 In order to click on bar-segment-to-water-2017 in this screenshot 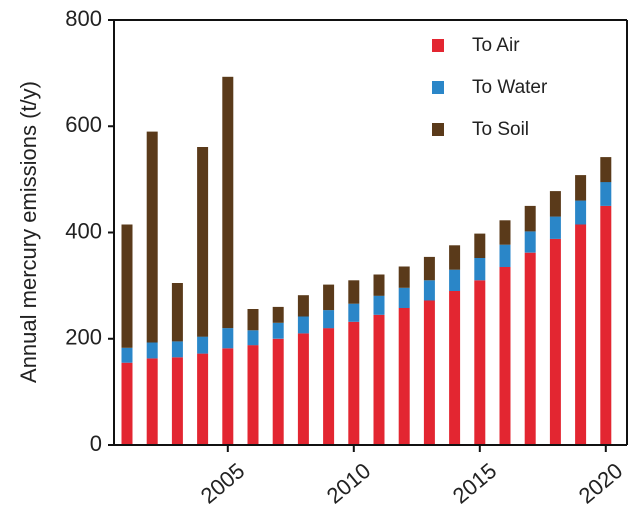, I will do `click(530, 242)`.